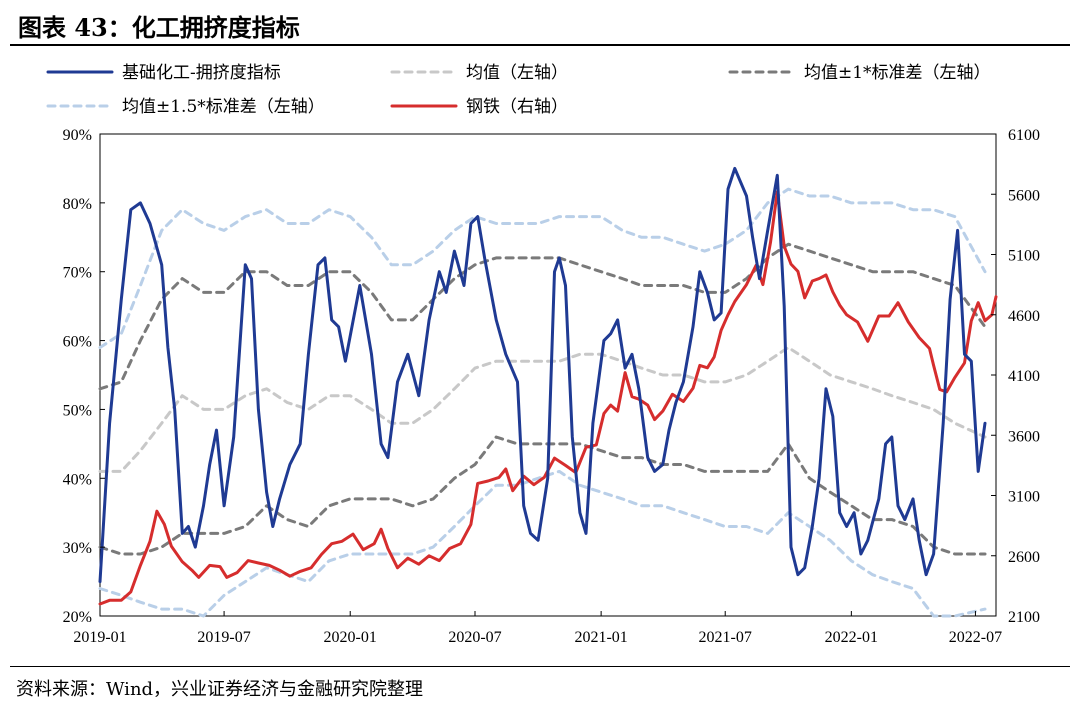 Image resolution: width=1080 pixels, height=711 pixels. What do you see at coordinates (540, 666) in the screenshot?
I see `source-divider` at bounding box center [540, 666].